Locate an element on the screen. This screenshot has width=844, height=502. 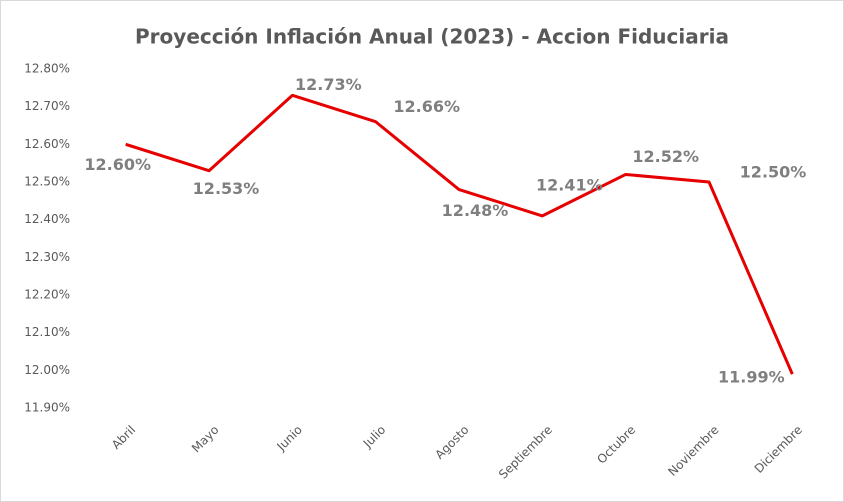
y-tick-label: 12.40% is located at coordinates (47, 219).